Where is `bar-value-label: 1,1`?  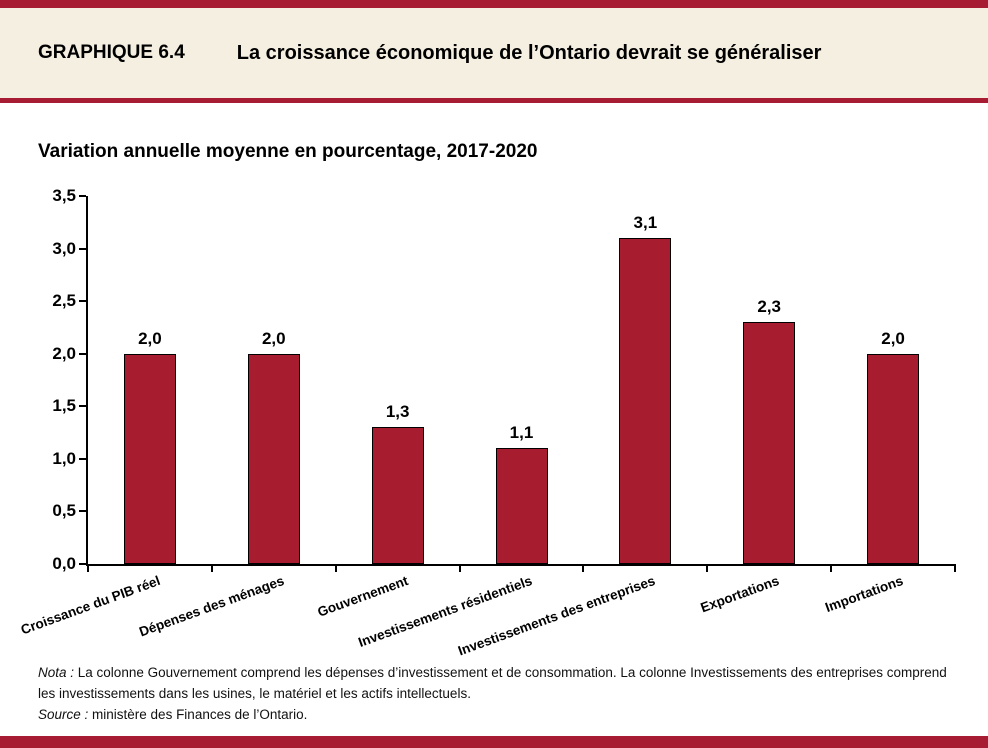
bar-value-label: 1,1 is located at coordinates (521, 433).